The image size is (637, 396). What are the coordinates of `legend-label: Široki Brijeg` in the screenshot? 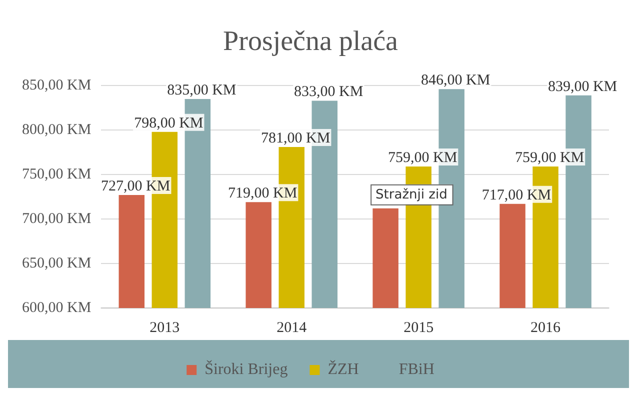 It's located at (246, 369).